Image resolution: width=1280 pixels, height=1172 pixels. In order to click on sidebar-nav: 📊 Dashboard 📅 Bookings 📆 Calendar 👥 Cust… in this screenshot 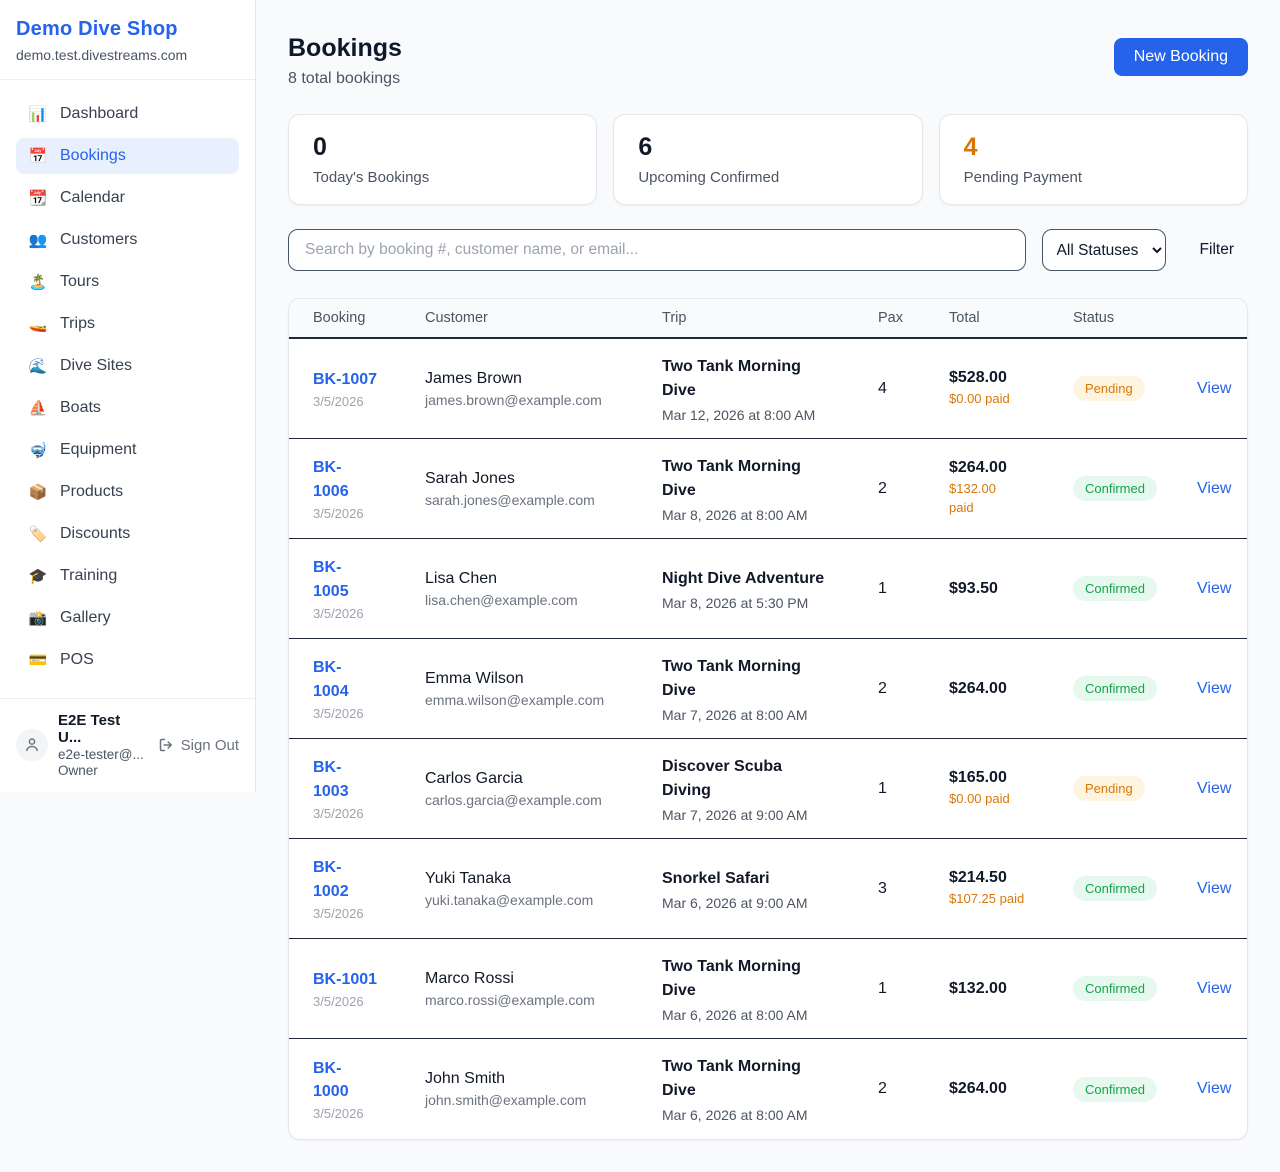, I will do `click(127, 387)`.